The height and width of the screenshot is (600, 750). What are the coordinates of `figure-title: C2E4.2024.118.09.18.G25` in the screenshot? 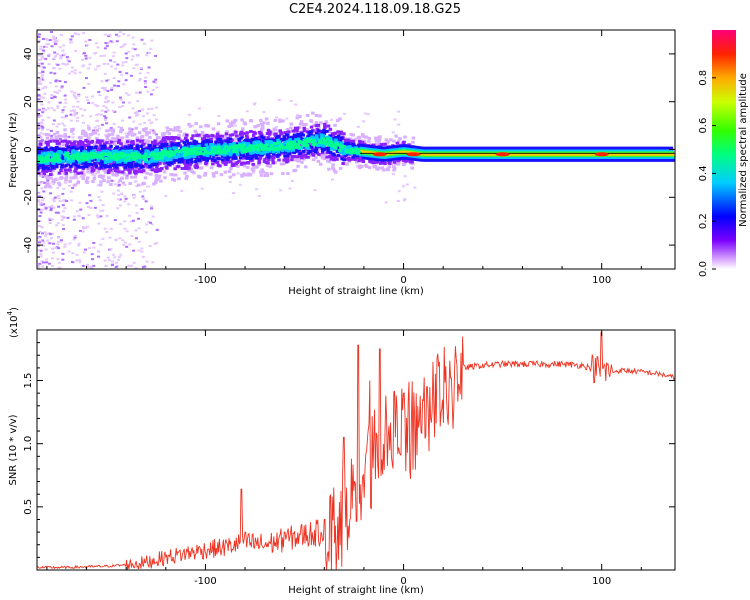 It's located at (375, 9).